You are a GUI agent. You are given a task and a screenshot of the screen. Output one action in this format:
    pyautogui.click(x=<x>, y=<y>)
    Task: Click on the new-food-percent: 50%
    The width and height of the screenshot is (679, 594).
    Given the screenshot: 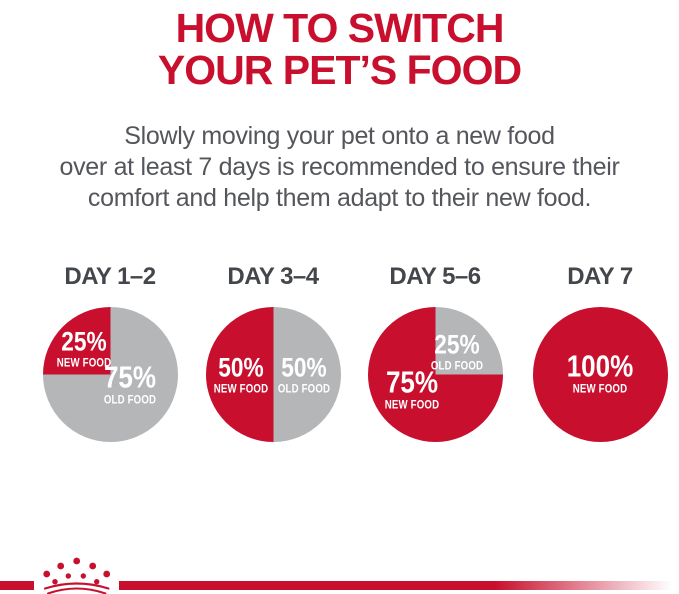 What is the action you would take?
    pyautogui.click(x=240, y=367)
    